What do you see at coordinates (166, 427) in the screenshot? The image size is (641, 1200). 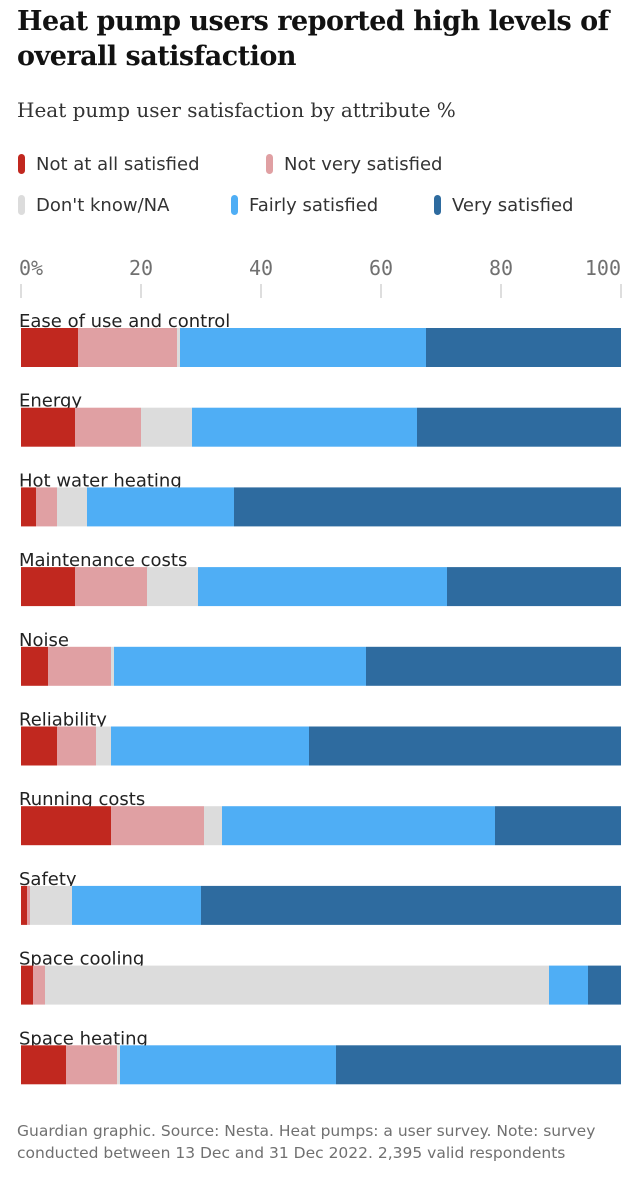 I see `bar-energy-don-t-know-na` at bounding box center [166, 427].